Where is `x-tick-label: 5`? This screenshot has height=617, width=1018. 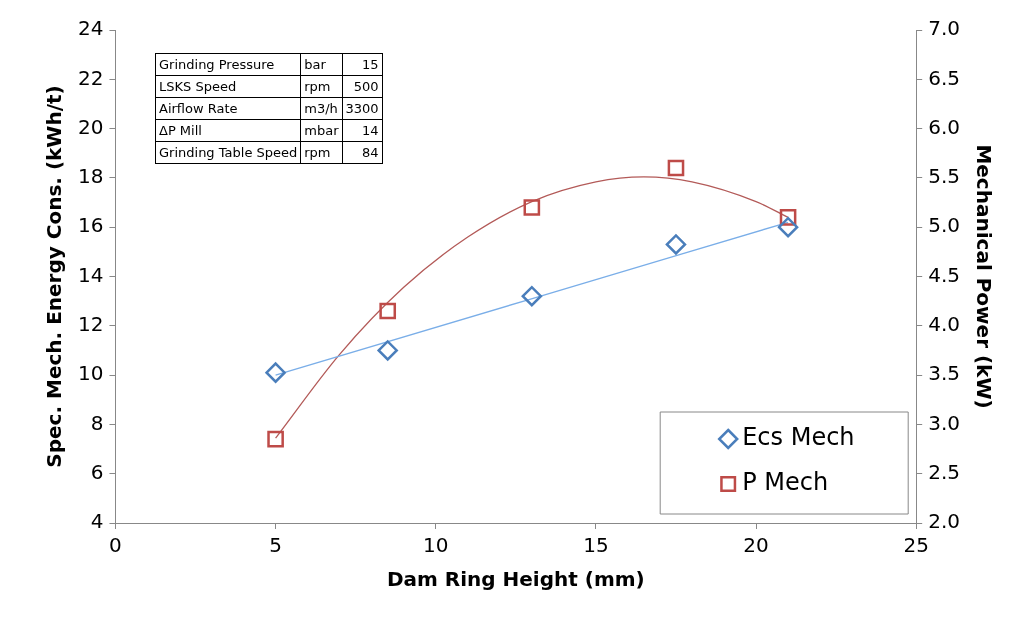 x-tick-label: 5 is located at coordinates (275, 545).